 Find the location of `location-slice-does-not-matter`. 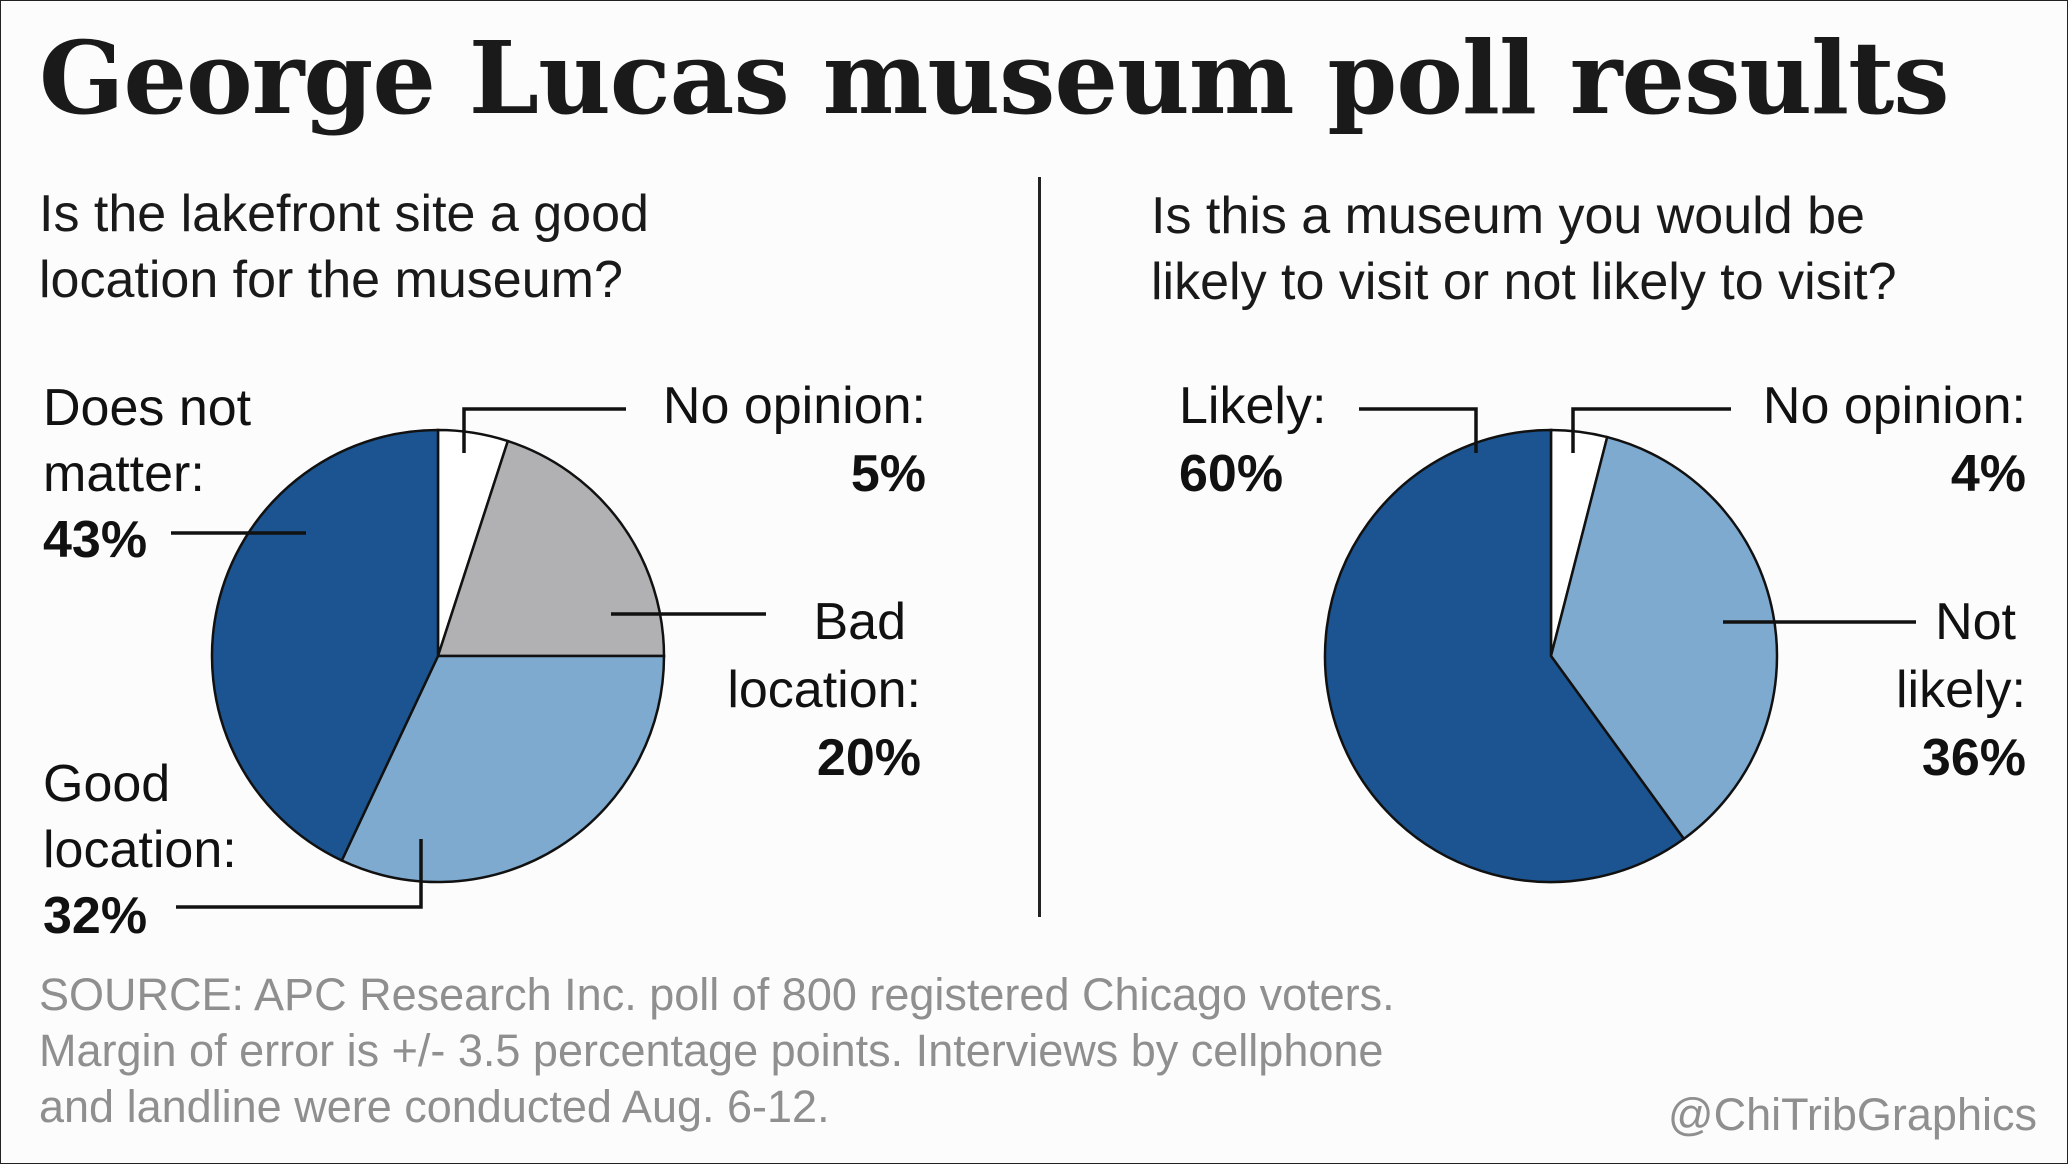

location-slice-does-not-matter is located at coordinates (325, 645).